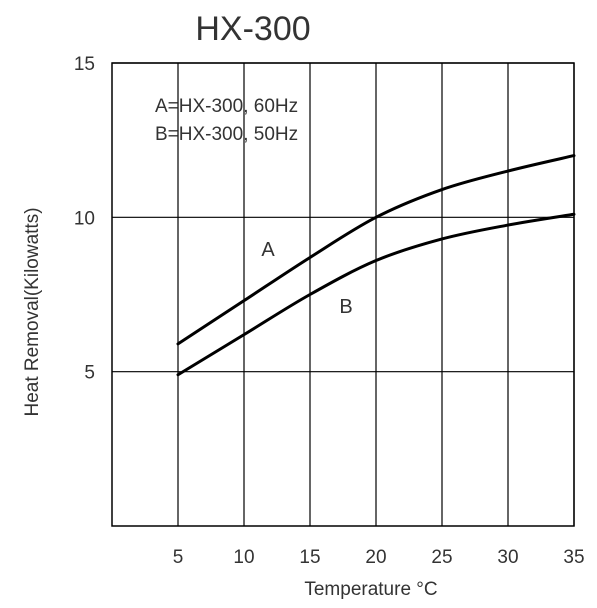 The image size is (597, 608). I want to click on x-tick-label: 35, so click(573, 557).